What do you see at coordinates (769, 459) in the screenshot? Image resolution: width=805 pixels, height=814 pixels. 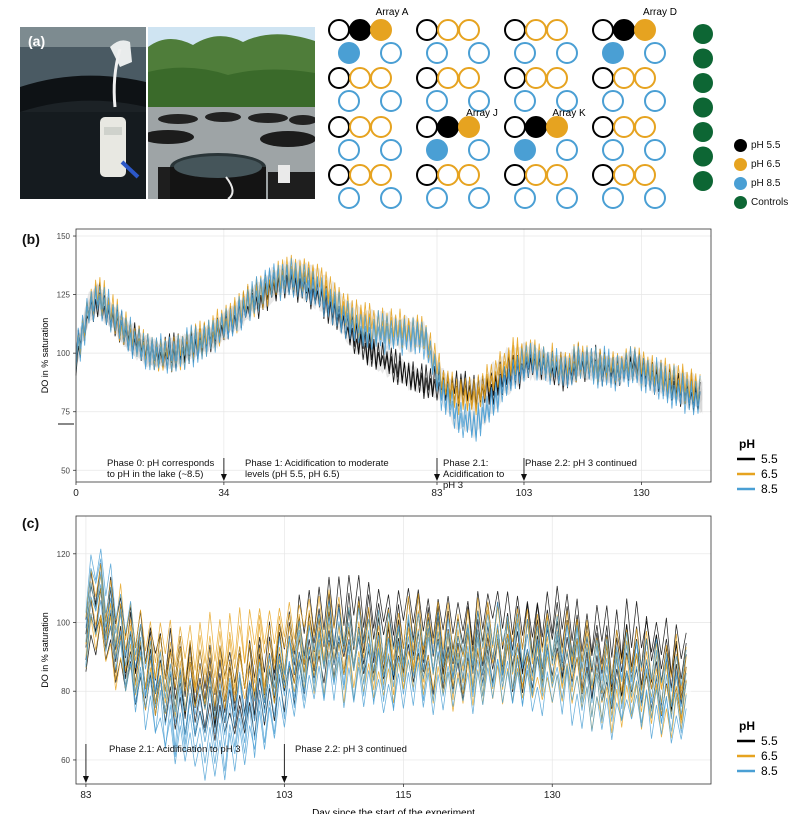 I see `legend-label-ph-5.5: 5.5` at bounding box center [769, 459].